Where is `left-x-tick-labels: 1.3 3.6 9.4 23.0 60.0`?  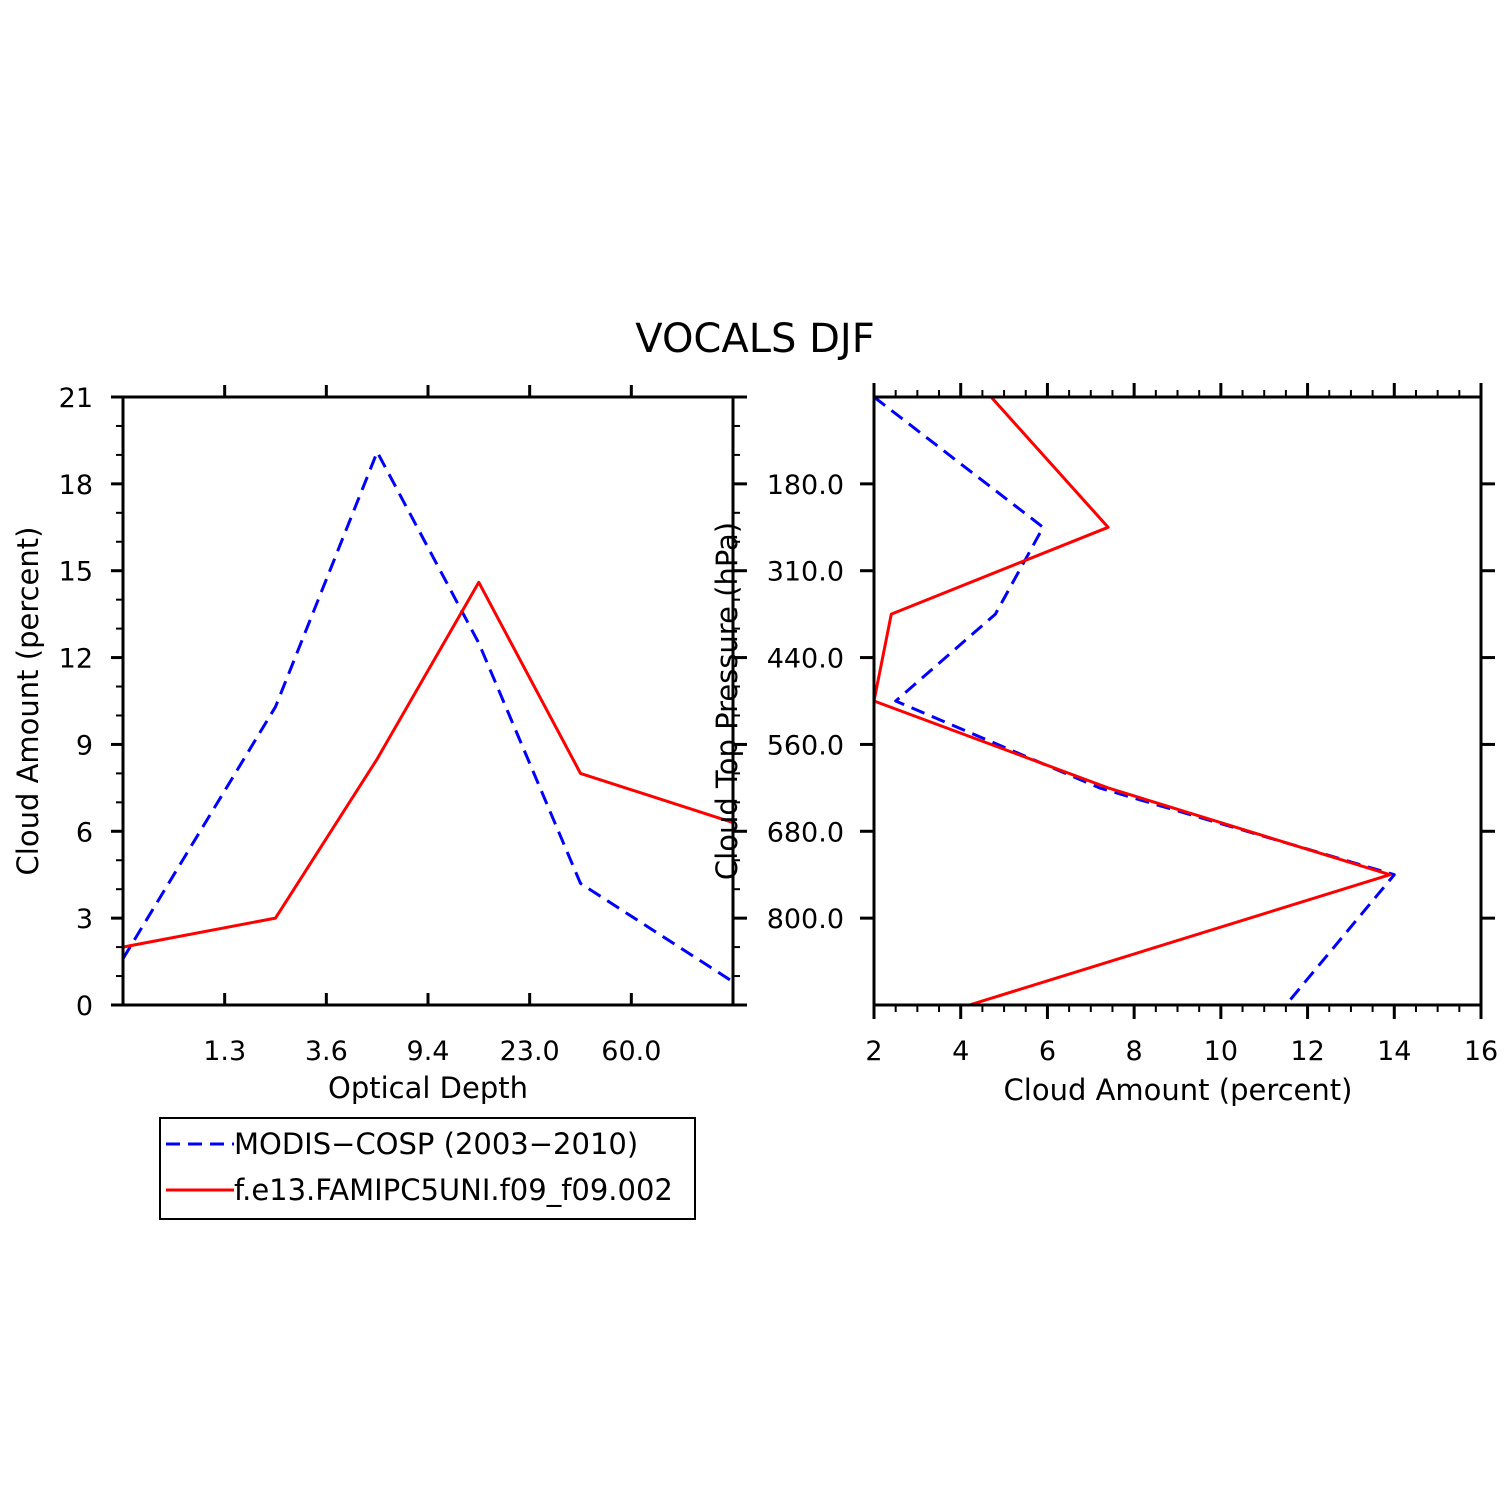 left-x-tick-labels: 1.3 3.6 9.4 23.0 60.0 is located at coordinates (432, 1051).